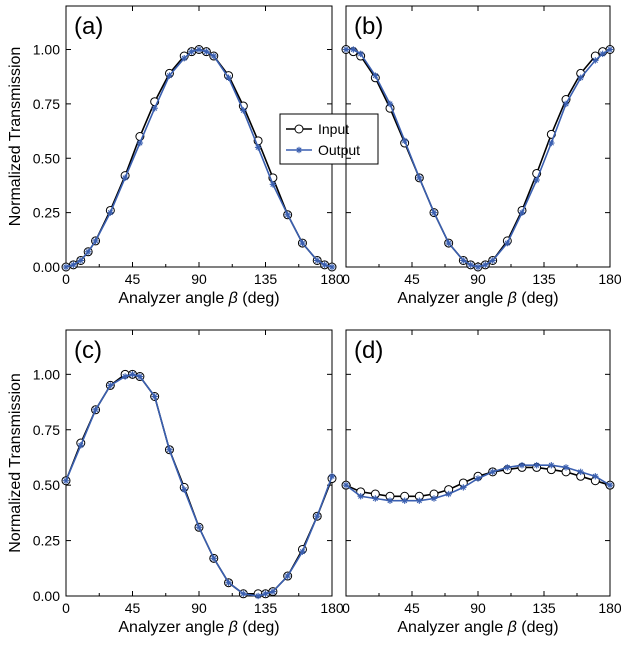  Describe the element at coordinates (299, 129) in the screenshot. I see `legend-marker-circle` at that location.